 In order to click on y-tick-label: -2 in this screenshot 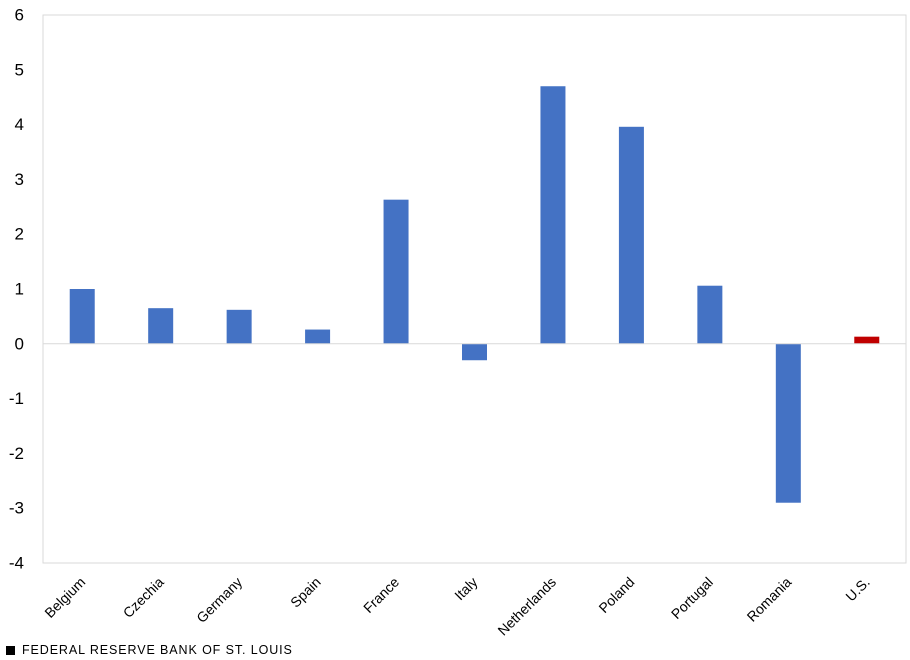, I will do `click(16, 453)`.